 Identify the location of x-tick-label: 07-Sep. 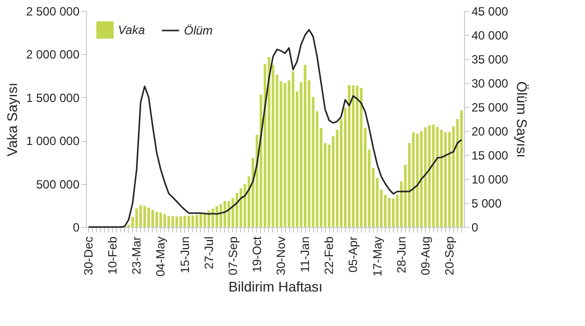
(233, 256).